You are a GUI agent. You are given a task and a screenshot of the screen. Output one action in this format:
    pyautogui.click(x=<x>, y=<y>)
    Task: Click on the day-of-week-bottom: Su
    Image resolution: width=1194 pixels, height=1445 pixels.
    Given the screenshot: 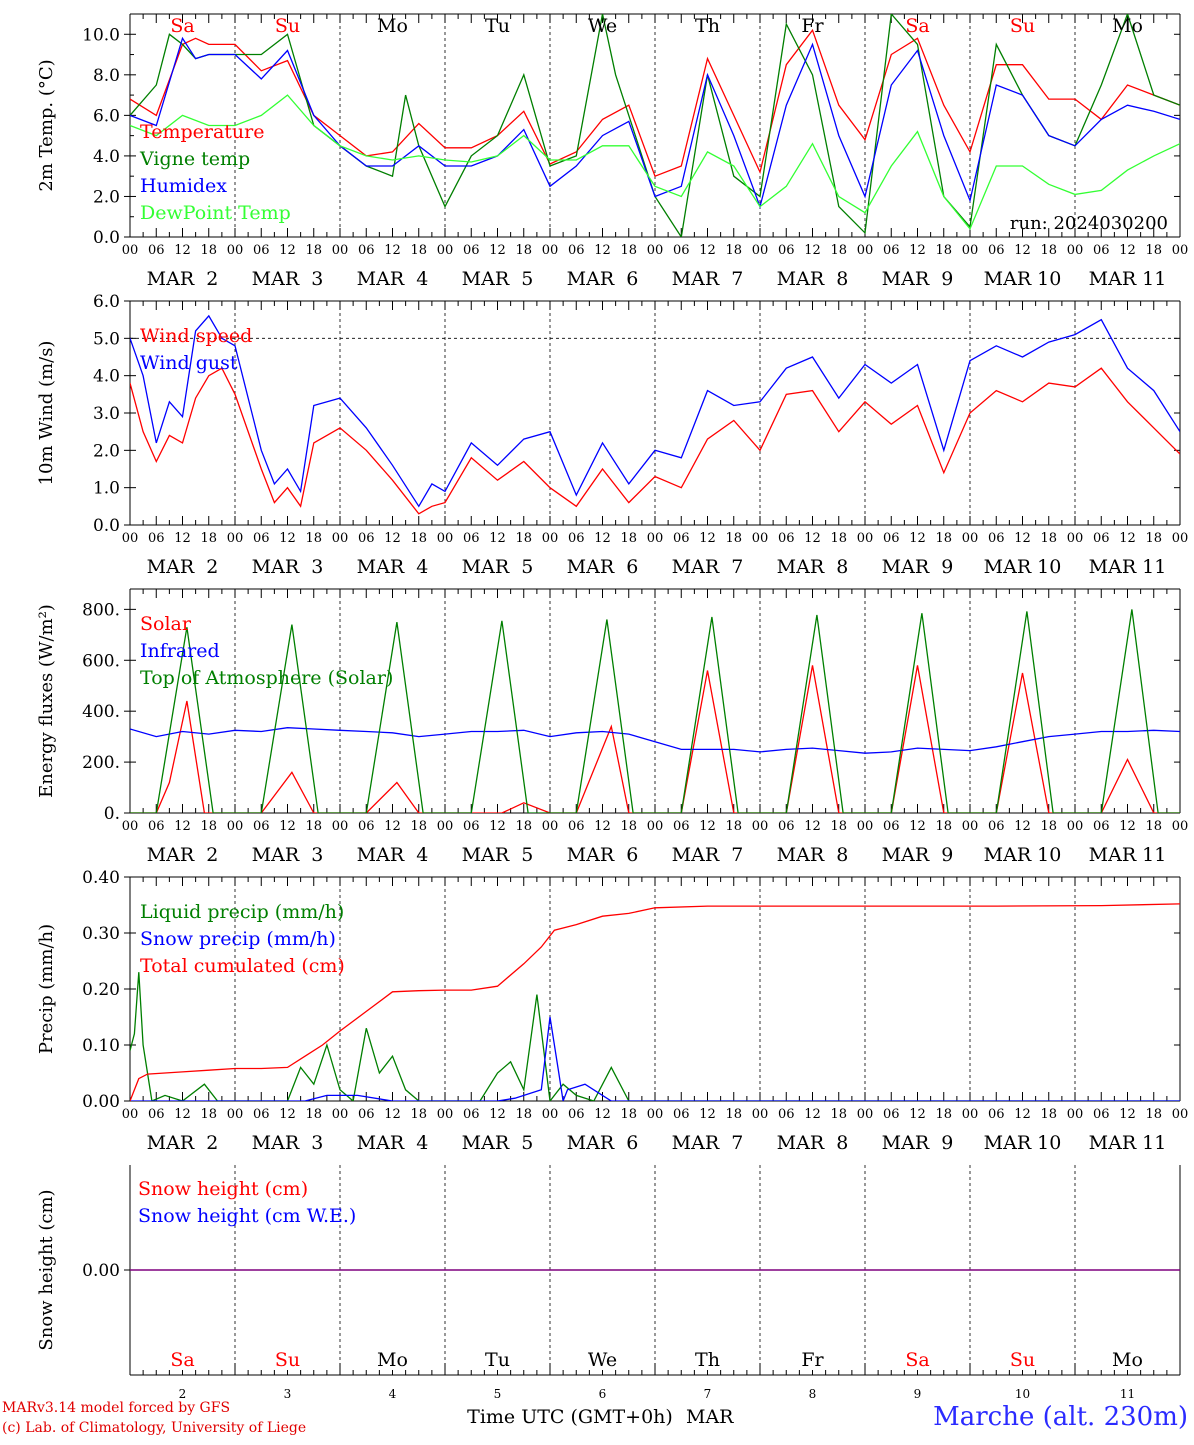 What is the action you would take?
    pyautogui.click(x=287, y=1360)
    